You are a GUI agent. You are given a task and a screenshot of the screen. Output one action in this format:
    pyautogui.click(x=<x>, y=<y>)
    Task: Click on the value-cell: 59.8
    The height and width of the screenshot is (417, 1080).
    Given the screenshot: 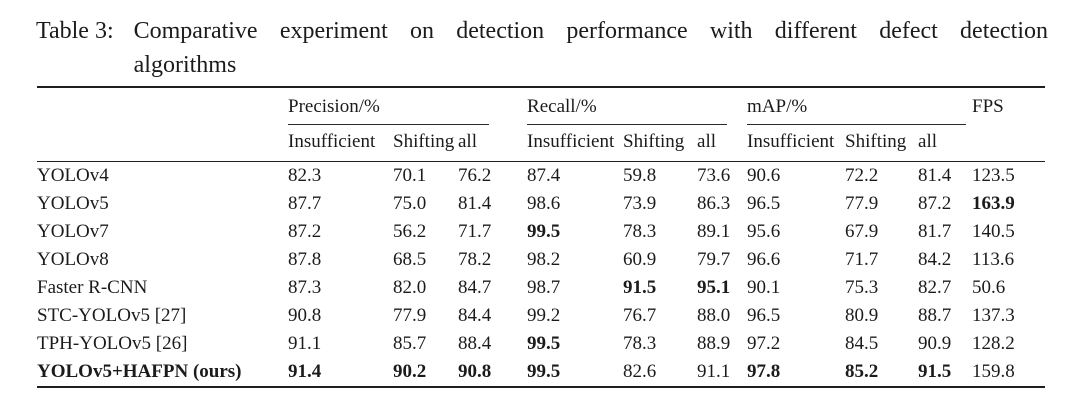 What is the action you would take?
    pyautogui.click(x=640, y=175)
    